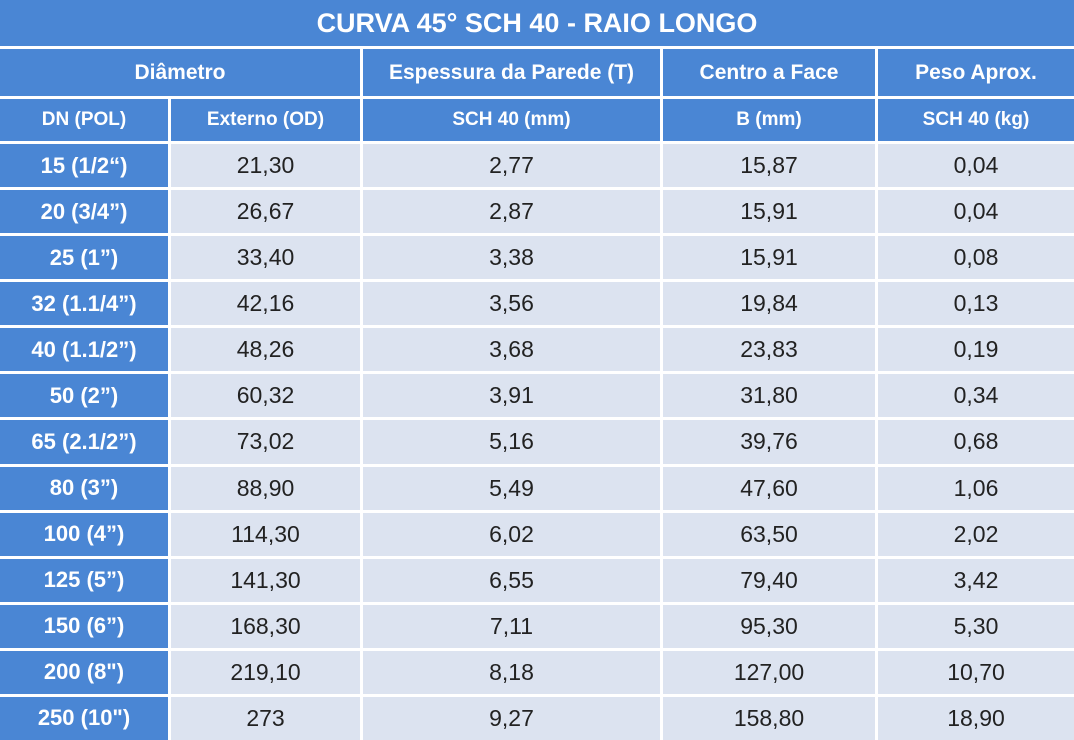  What do you see at coordinates (180, 72) in the screenshot?
I see `header-cell: Diâmetro` at bounding box center [180, 72].